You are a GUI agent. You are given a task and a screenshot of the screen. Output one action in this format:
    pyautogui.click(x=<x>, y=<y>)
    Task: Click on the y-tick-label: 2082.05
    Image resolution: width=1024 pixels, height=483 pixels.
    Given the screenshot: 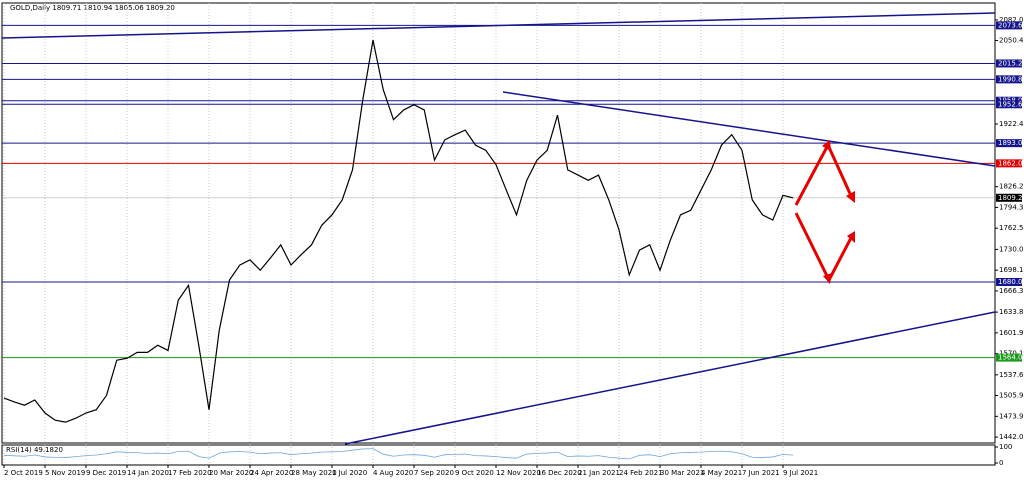 What is the action you would take?
    pyautogui.click(x=1011, y=20)
    